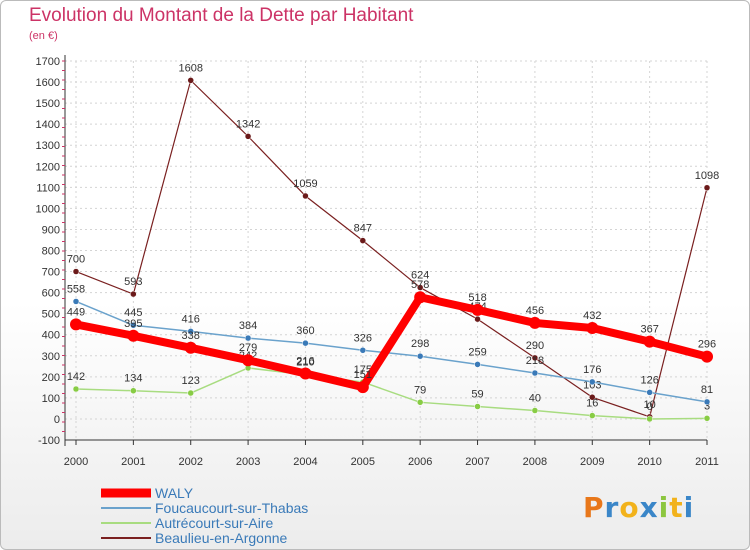 The width and height of the screenshot is (750, 550). I want to click on x-tick-label: 2002, so click(190, 462).